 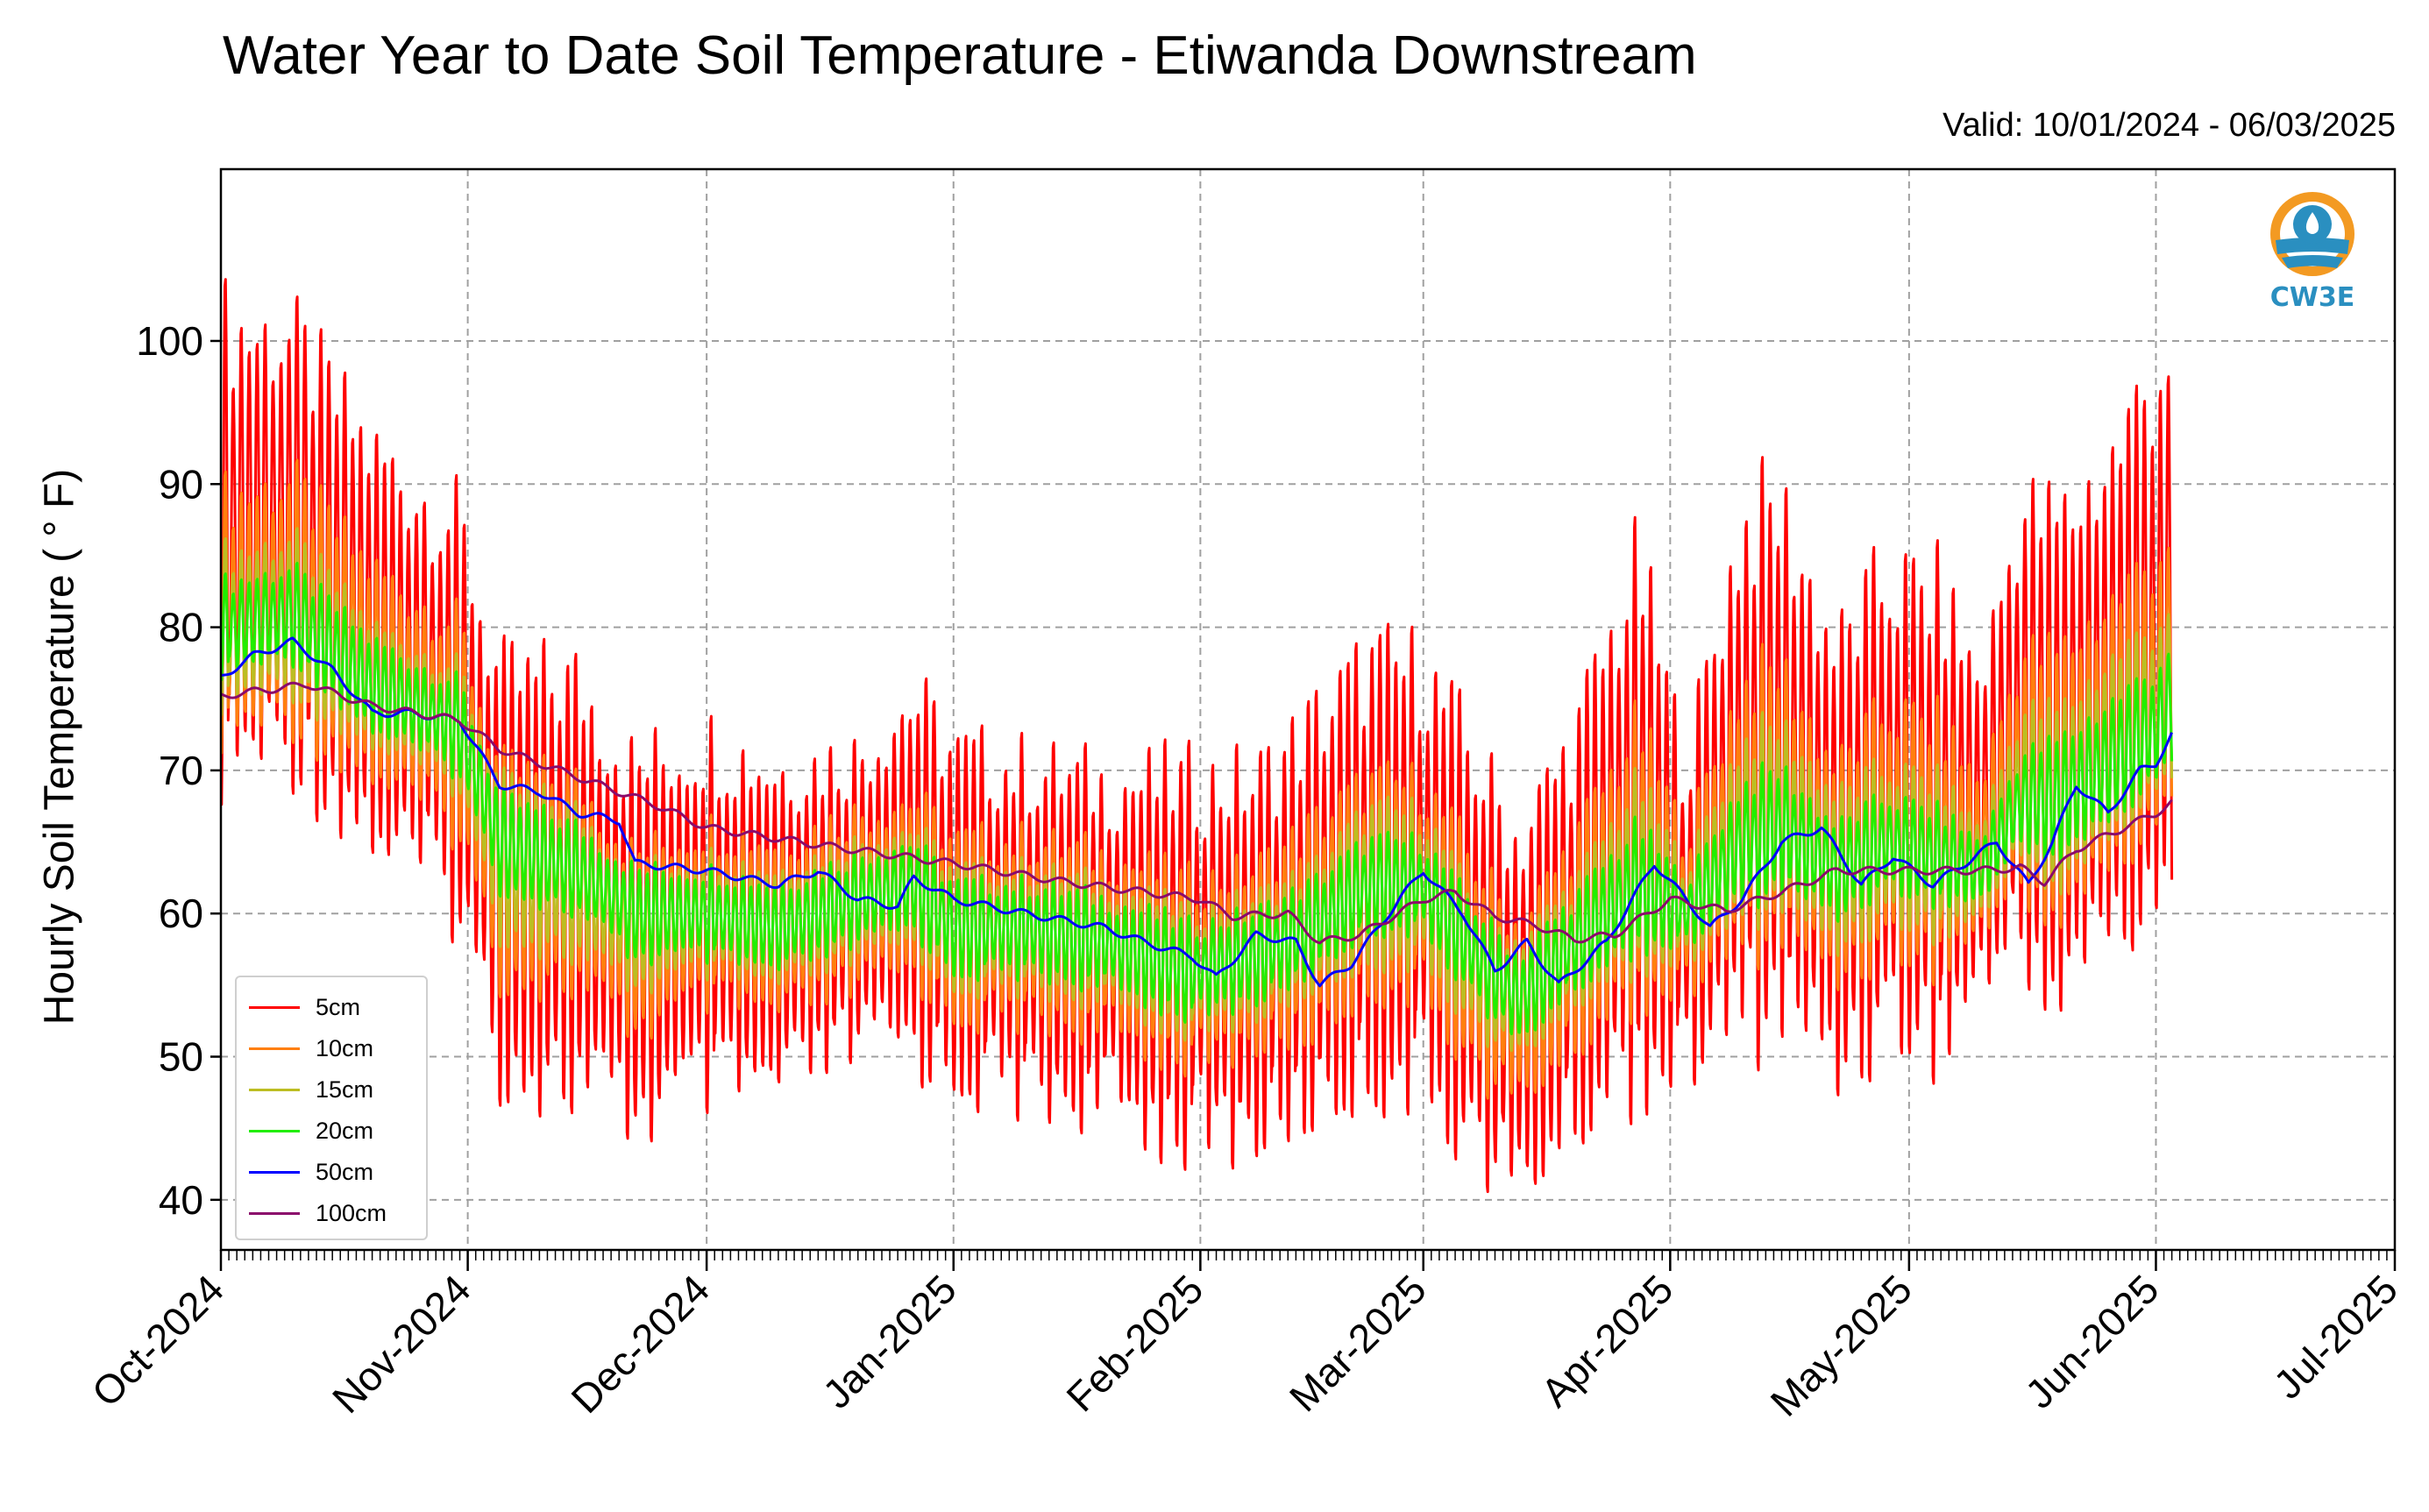 What do you see at coordinates (401, 1344) in the screenshot?
I see `x-tick-label: Nov-2024` at bounding box center [401, 1344].